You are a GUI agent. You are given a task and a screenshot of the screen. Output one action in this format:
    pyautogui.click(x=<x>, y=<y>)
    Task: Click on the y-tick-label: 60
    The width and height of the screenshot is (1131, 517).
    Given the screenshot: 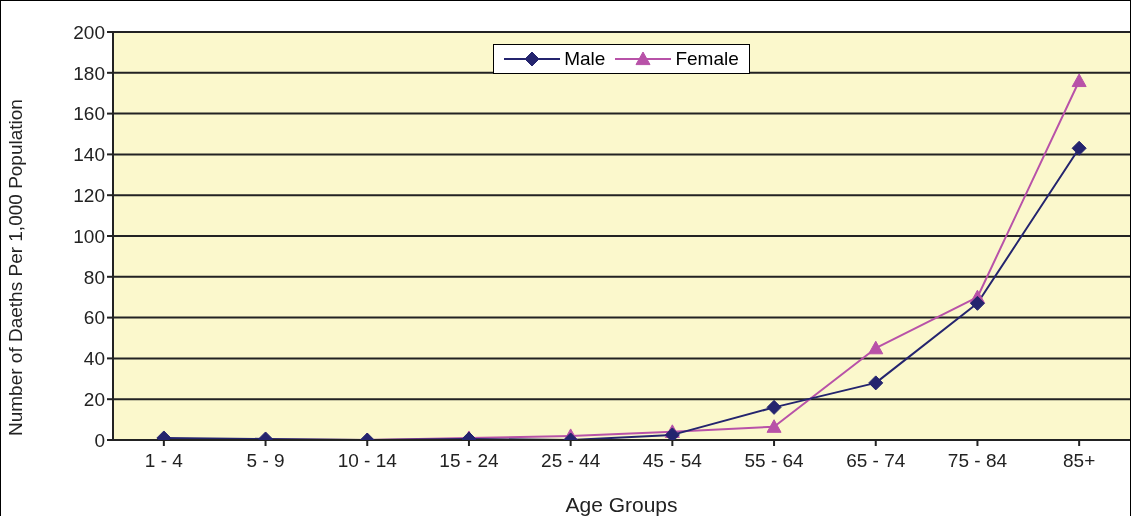 What is the action you would take?
    pyautogui.click(x=94, y=318)
    